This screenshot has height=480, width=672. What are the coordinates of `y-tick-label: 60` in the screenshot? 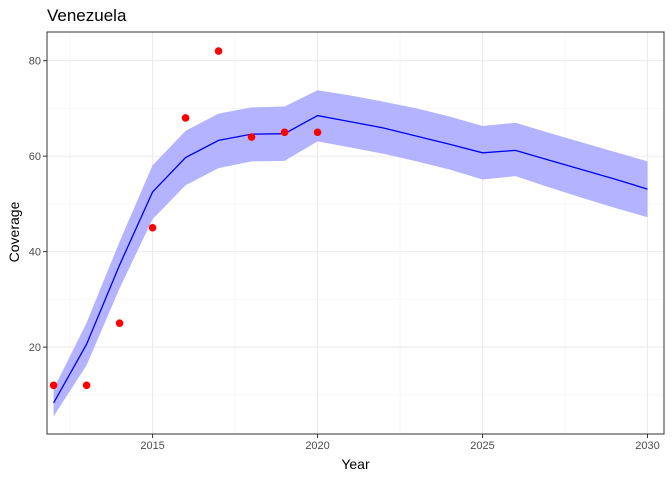 It's located at (35, 157).